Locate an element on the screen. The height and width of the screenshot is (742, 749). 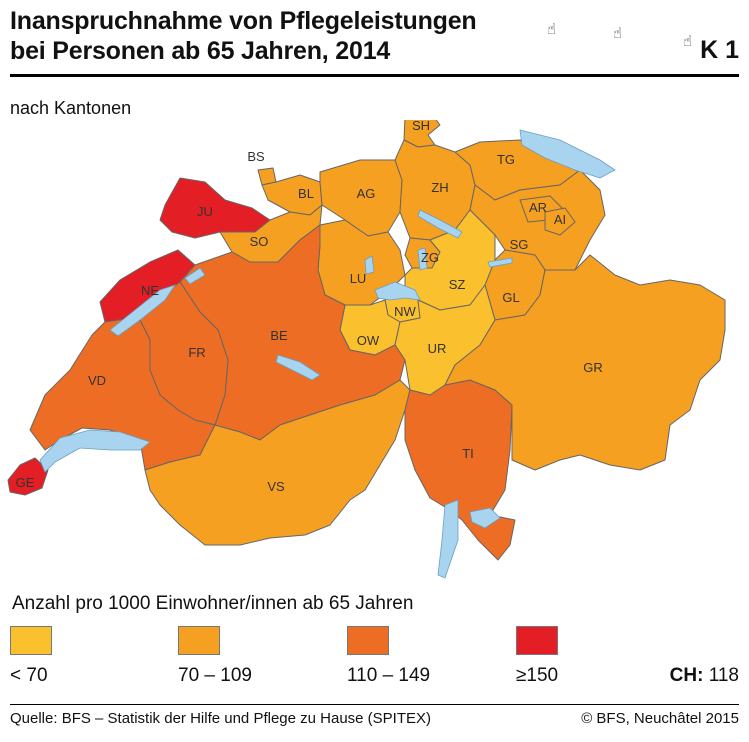
title-divider is located at coordinates (374, 75).